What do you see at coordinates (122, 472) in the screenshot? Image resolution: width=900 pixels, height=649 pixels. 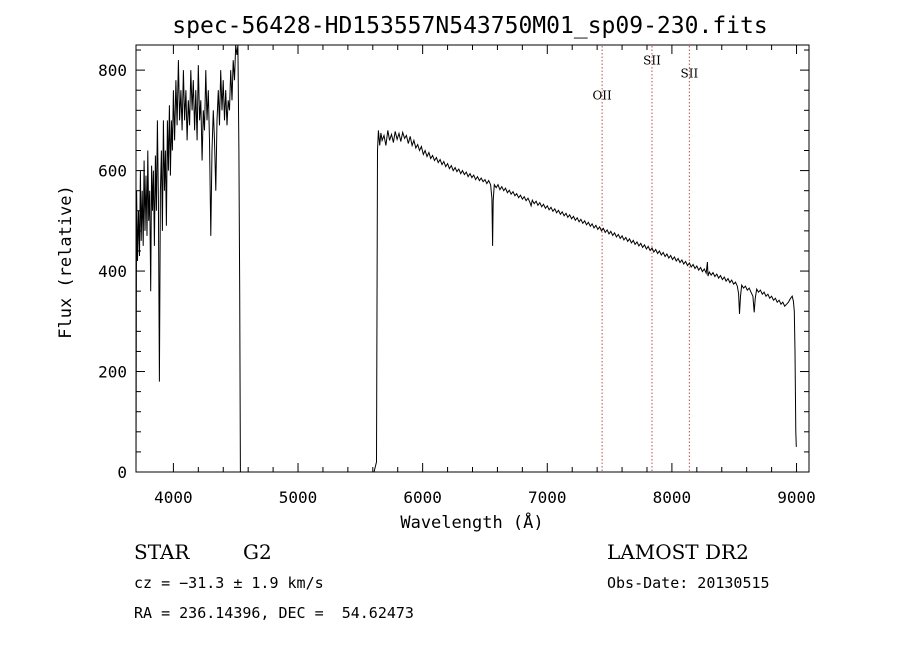 I see `y-tick-label: 0` at bounding box center [122, 472].